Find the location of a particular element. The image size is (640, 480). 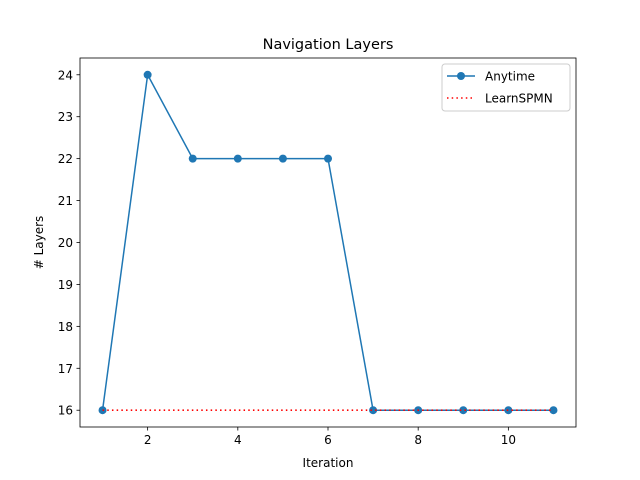

y-axis-title: # Layers is located at coordinates (39, 243).